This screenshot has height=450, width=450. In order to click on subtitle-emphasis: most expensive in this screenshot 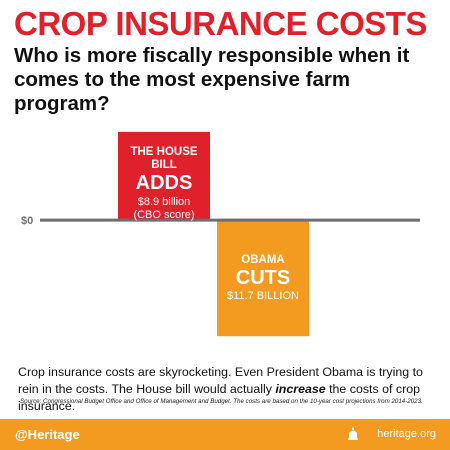, I will do `click(223, 79)`.